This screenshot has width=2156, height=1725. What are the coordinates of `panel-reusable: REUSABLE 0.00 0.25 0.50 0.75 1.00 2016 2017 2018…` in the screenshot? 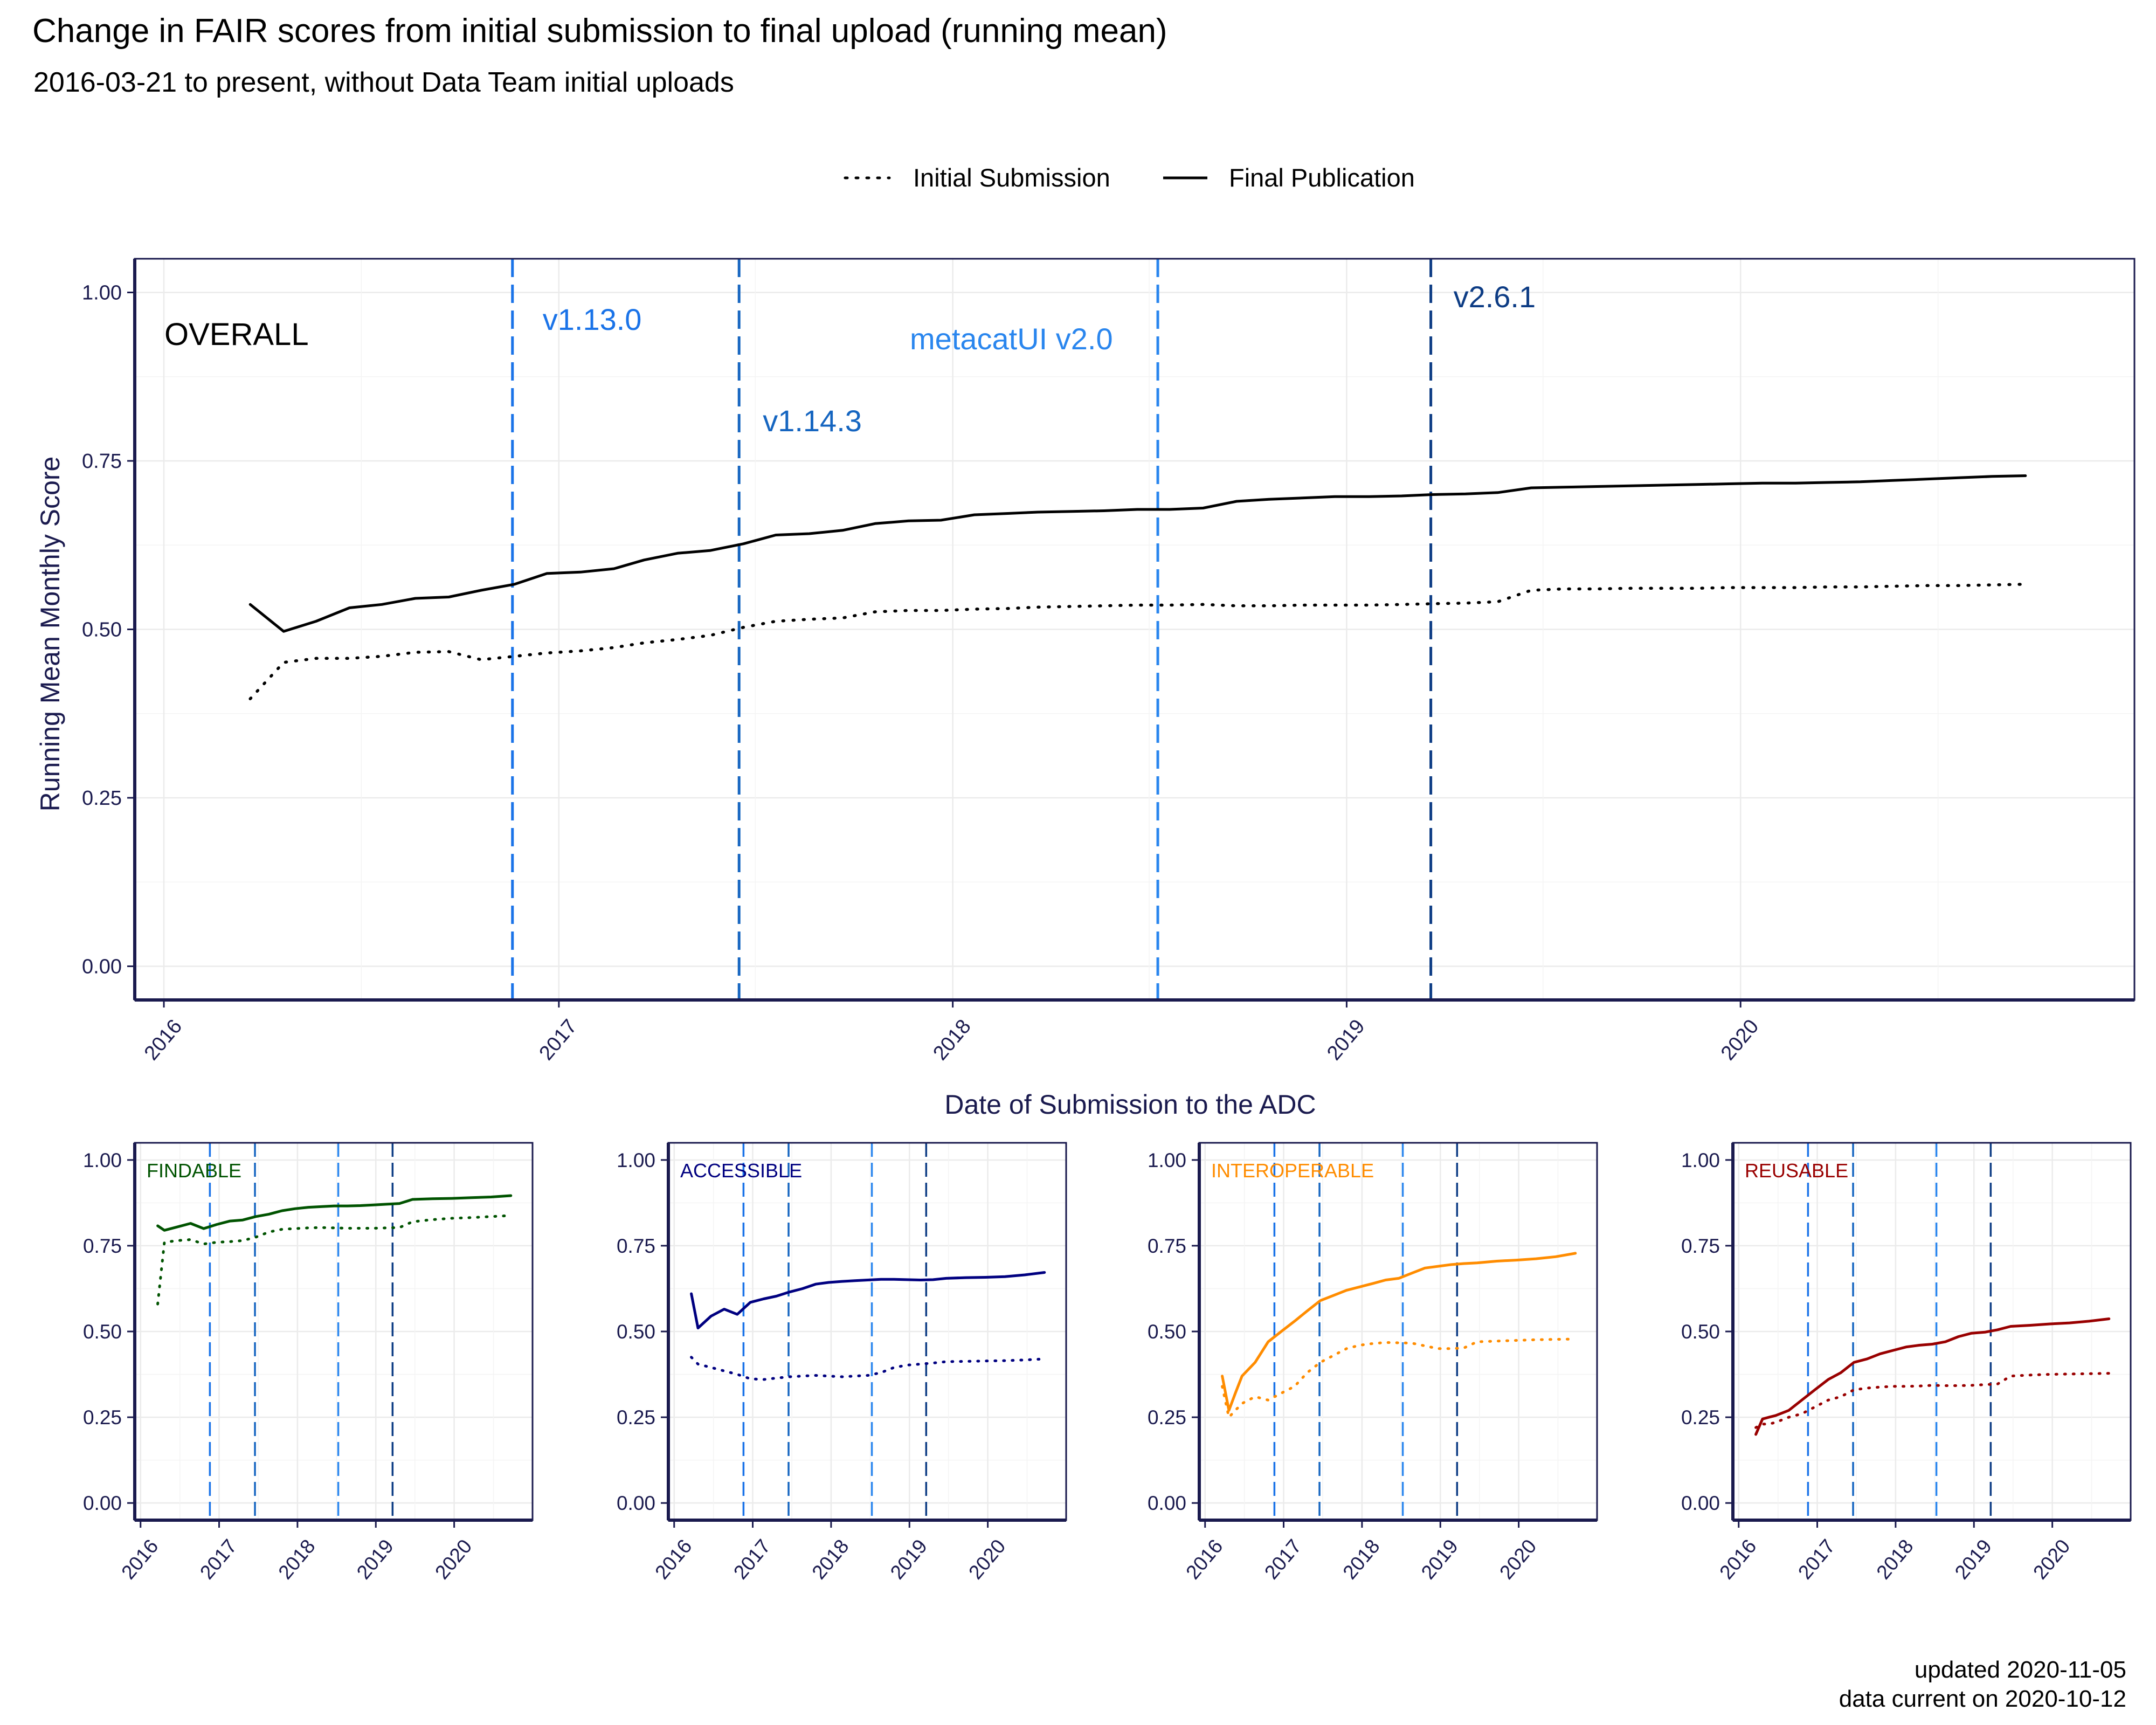 It's located at (1907, 1362).